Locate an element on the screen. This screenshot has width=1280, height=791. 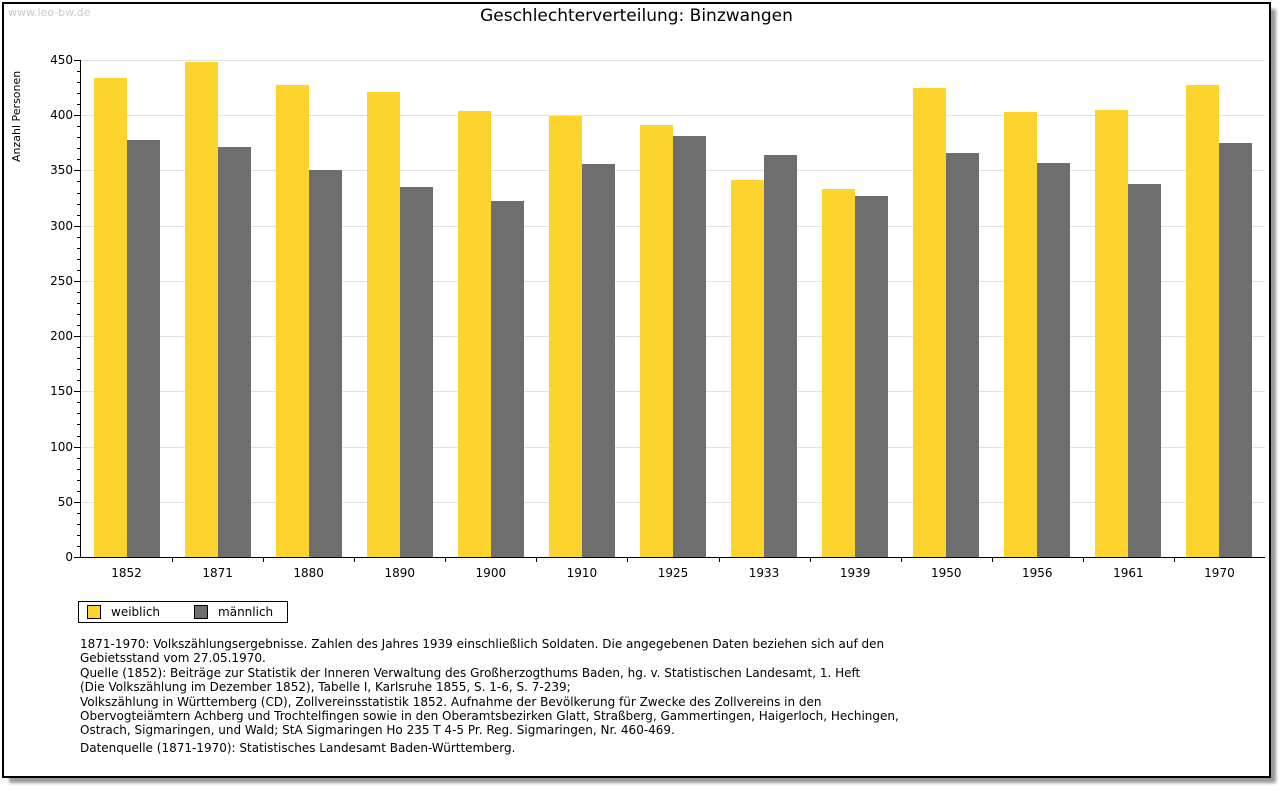
y-tick-label: 50 is located at coordinates (65, 501).